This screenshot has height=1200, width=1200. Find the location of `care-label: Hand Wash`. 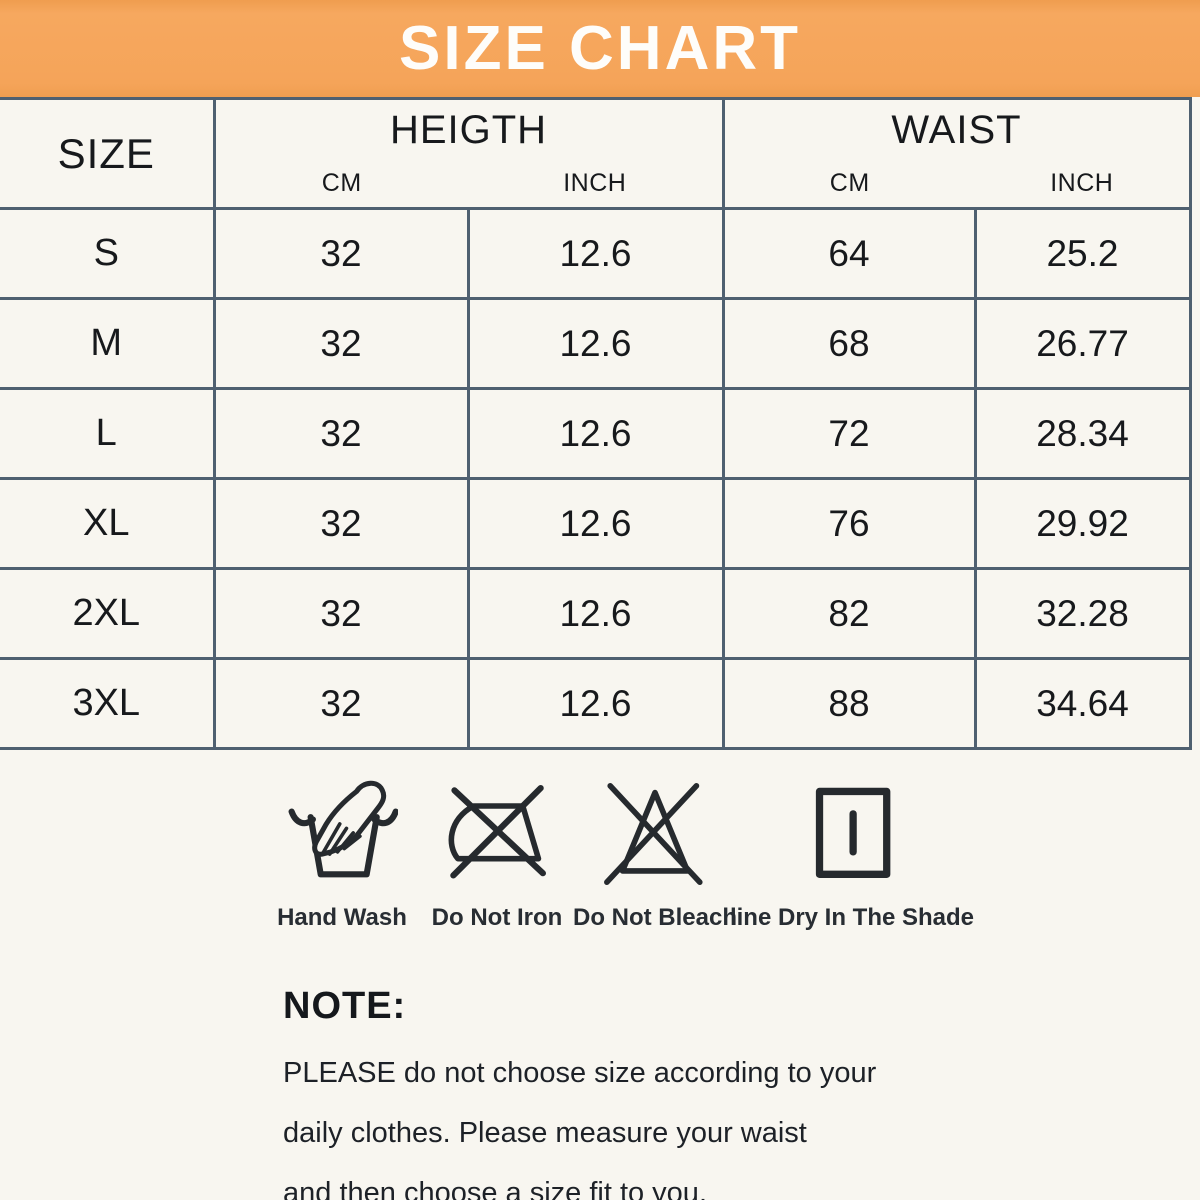

care-label: Hand Wash is located at coordinates (342, 917).